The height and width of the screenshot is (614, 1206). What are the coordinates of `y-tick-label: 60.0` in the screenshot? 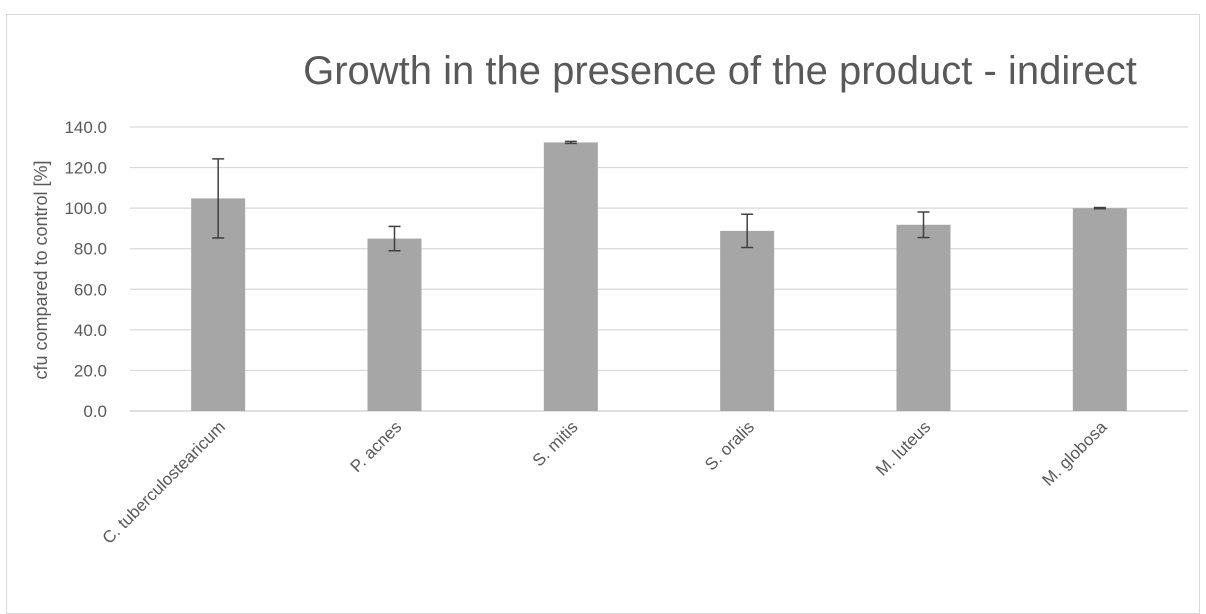 It's located at (90, 289).